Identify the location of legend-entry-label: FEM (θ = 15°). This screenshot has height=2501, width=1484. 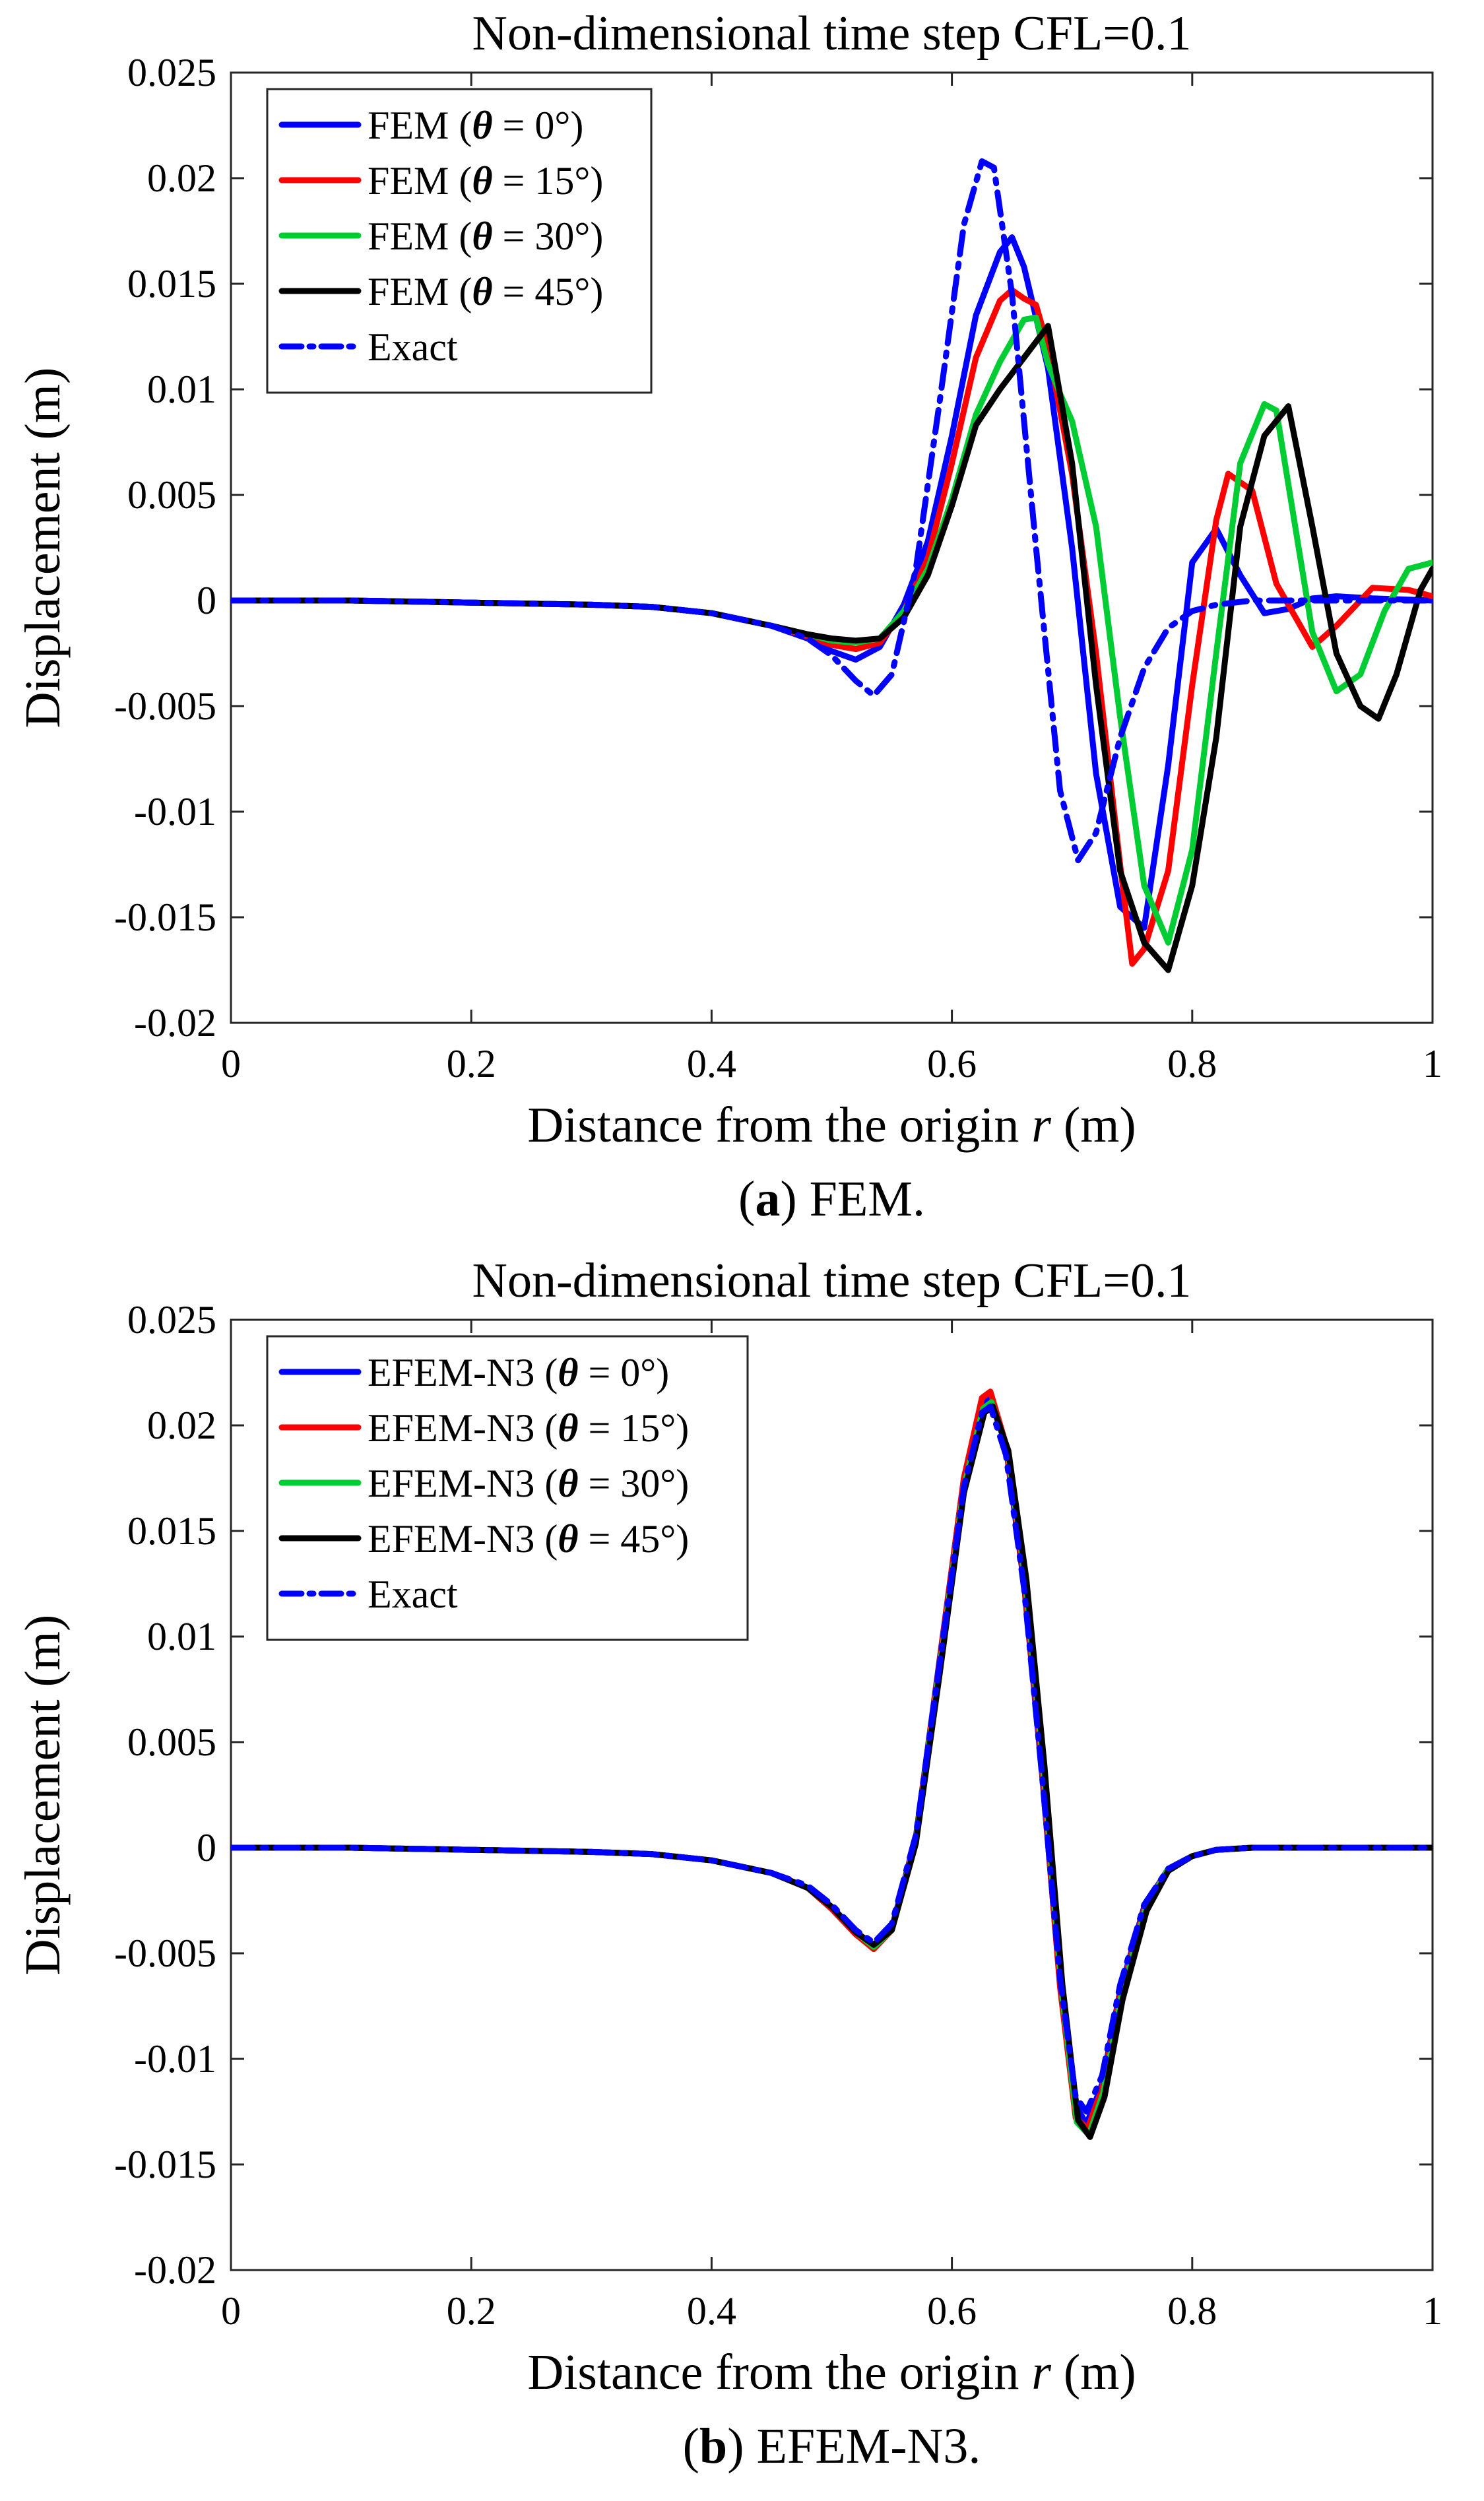
(485, 181).